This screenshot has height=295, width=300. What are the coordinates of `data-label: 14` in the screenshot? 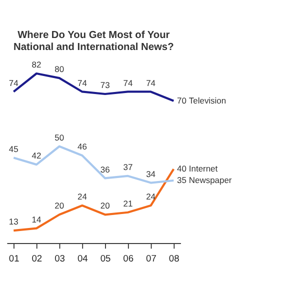 It's located at (37, 219).